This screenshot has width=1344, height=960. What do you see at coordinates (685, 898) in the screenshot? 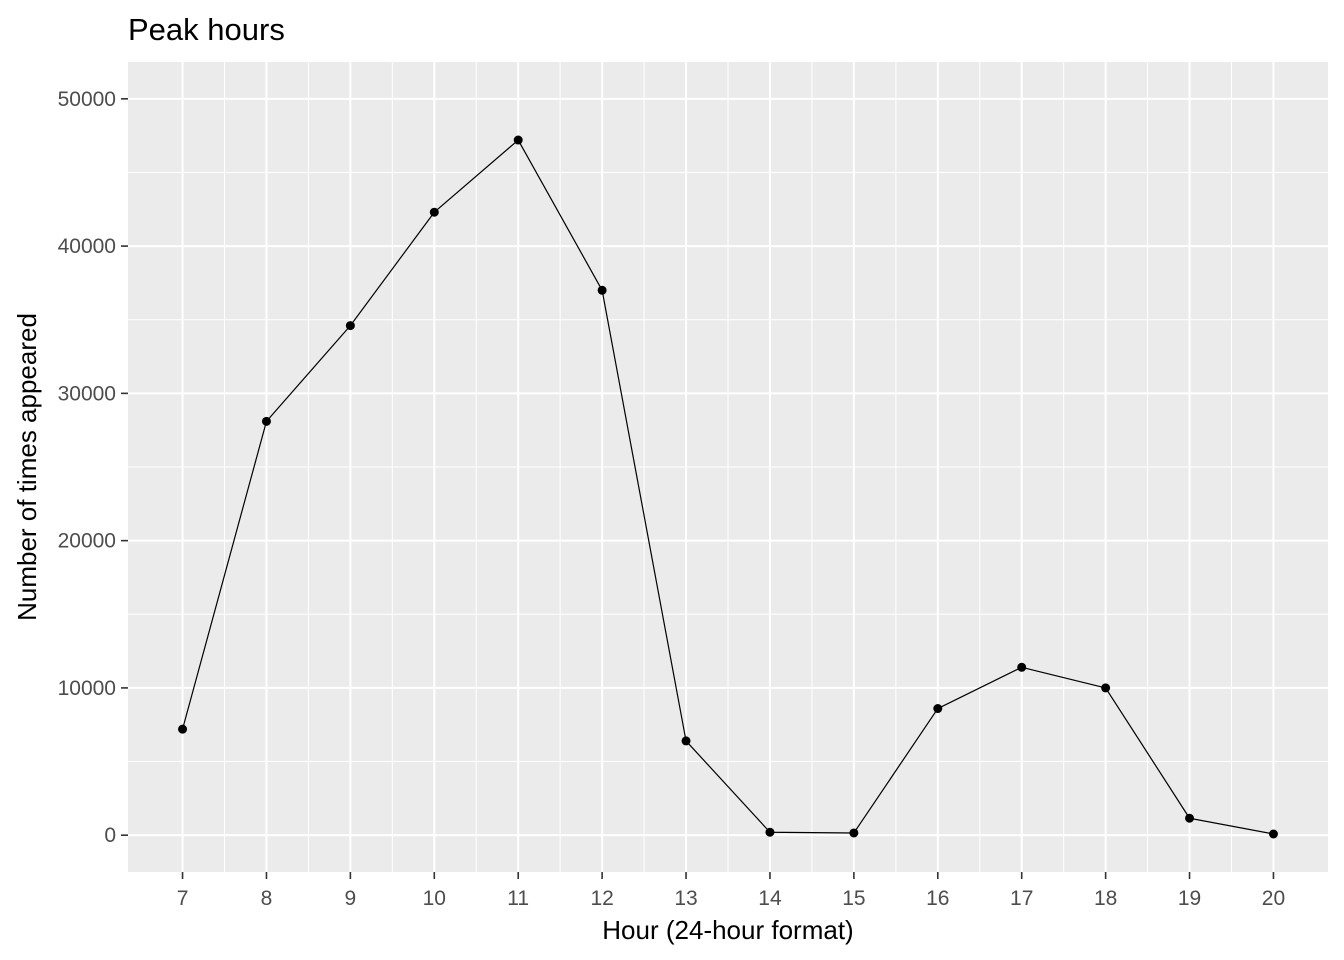
I see `x-tick-label: 13` at bounding box center [685, 898].